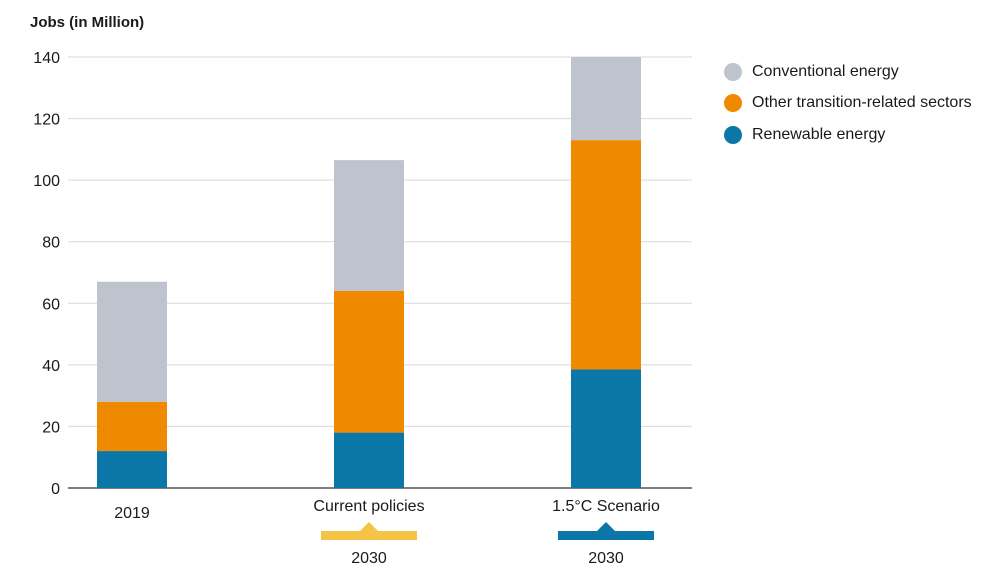  Describe the element at coordinates (825, 71) in the screenshot. I see `legend-label: Conventional energy` at that location.